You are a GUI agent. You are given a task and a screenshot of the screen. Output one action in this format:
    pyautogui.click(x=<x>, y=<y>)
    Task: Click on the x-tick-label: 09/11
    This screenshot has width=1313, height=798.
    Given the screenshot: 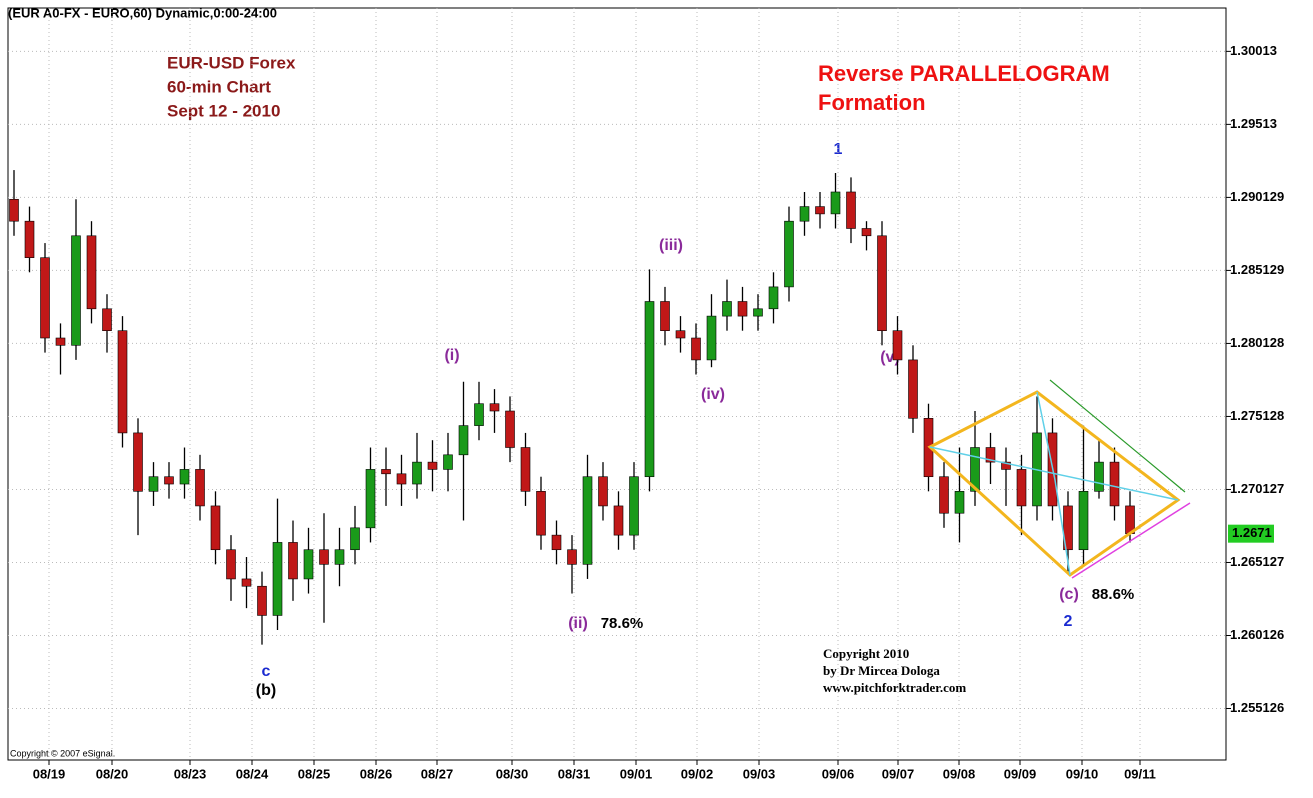 What is the action you would take?
    pyautogui.click(x=1140, y=773)
    